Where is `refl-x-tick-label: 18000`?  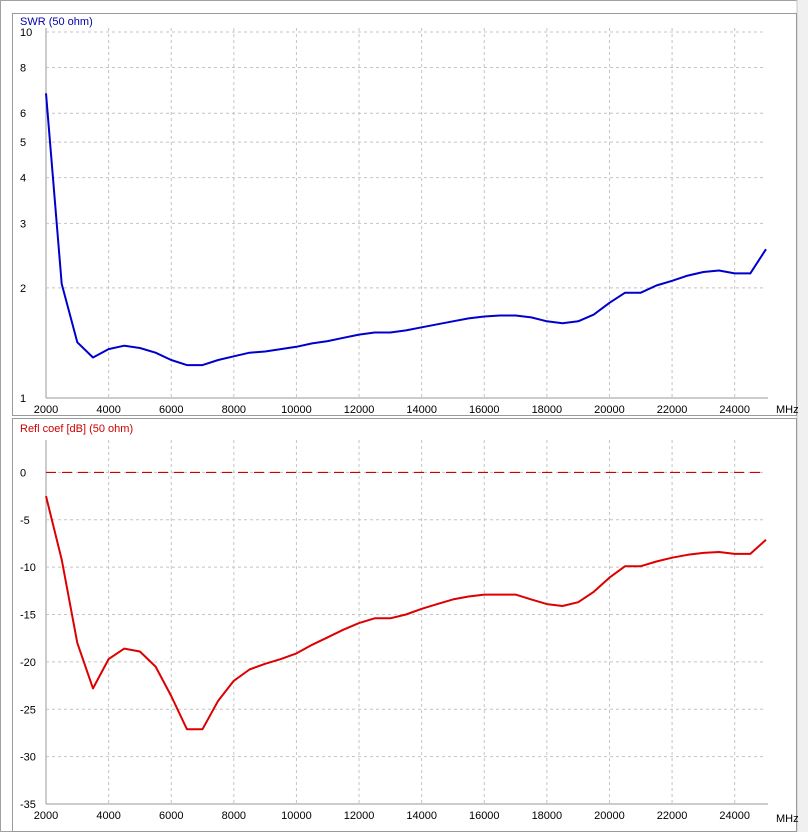
refl-x-tick-label: 18000 is located at coordinates (547, 816).